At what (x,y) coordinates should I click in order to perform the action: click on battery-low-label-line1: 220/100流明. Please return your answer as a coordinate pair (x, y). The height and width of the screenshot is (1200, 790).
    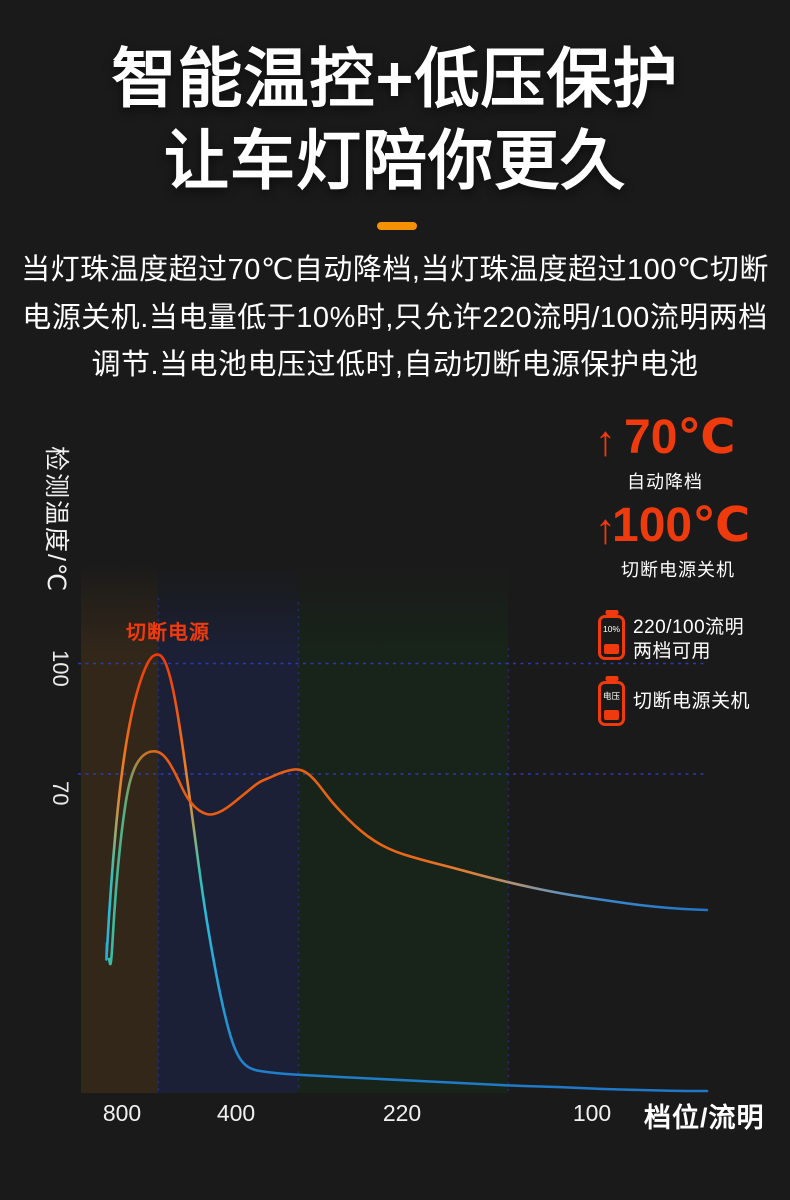
    Looking at the image, I should click on (689, 627).